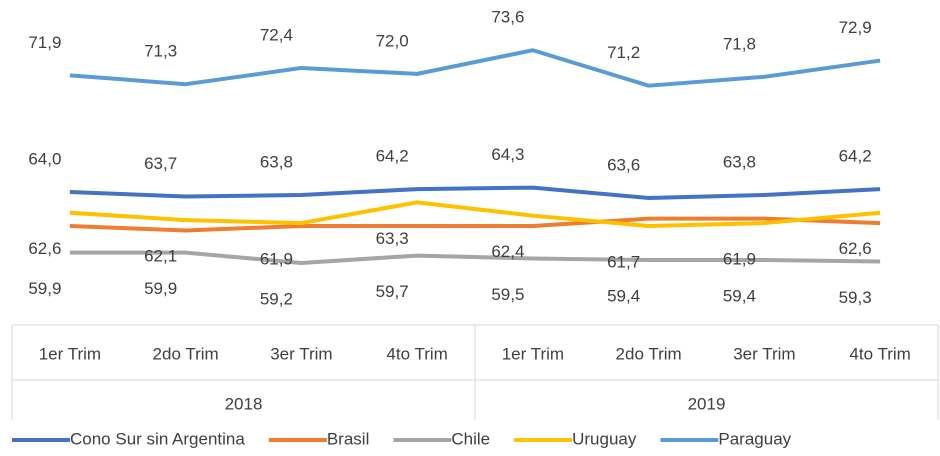 This screenshot has width=940, height=456. I want to click on data-label: 73,6, so click(507, 17).